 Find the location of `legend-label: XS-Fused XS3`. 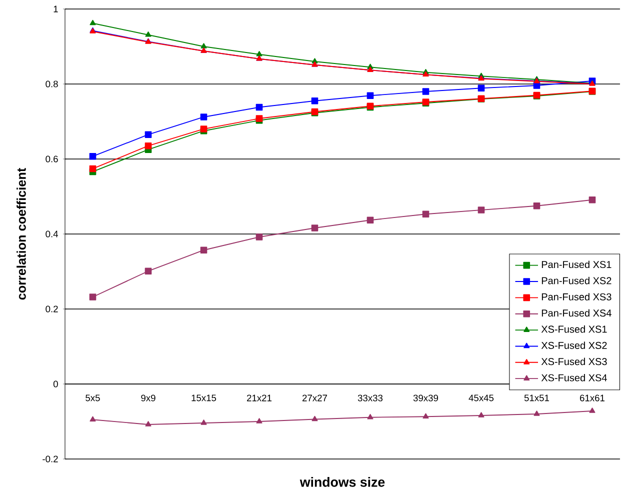

legend-label: XS-Fused XS3 is located at coordinates (574, 362).